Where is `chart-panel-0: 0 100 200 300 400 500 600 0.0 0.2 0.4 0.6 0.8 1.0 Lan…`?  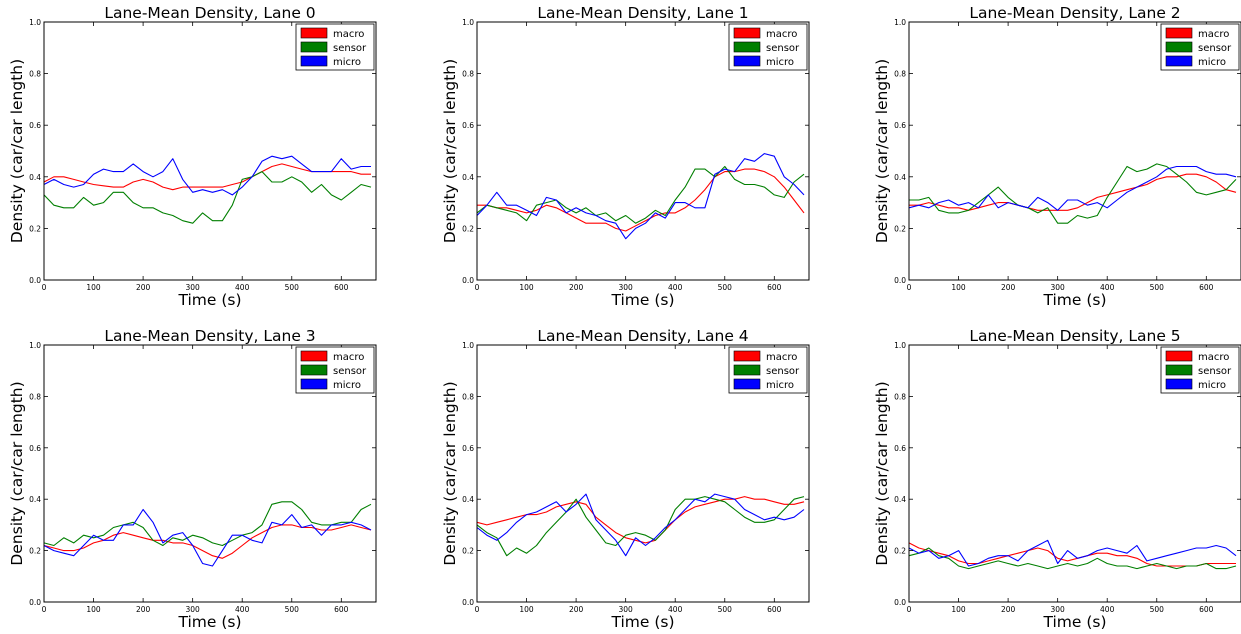 chart-panel-0: 0 100 200 300 400 500 600 0.0 0.2 0.4 0.6 0.8 1.0 Lan… is located at coordinates (192, 156).